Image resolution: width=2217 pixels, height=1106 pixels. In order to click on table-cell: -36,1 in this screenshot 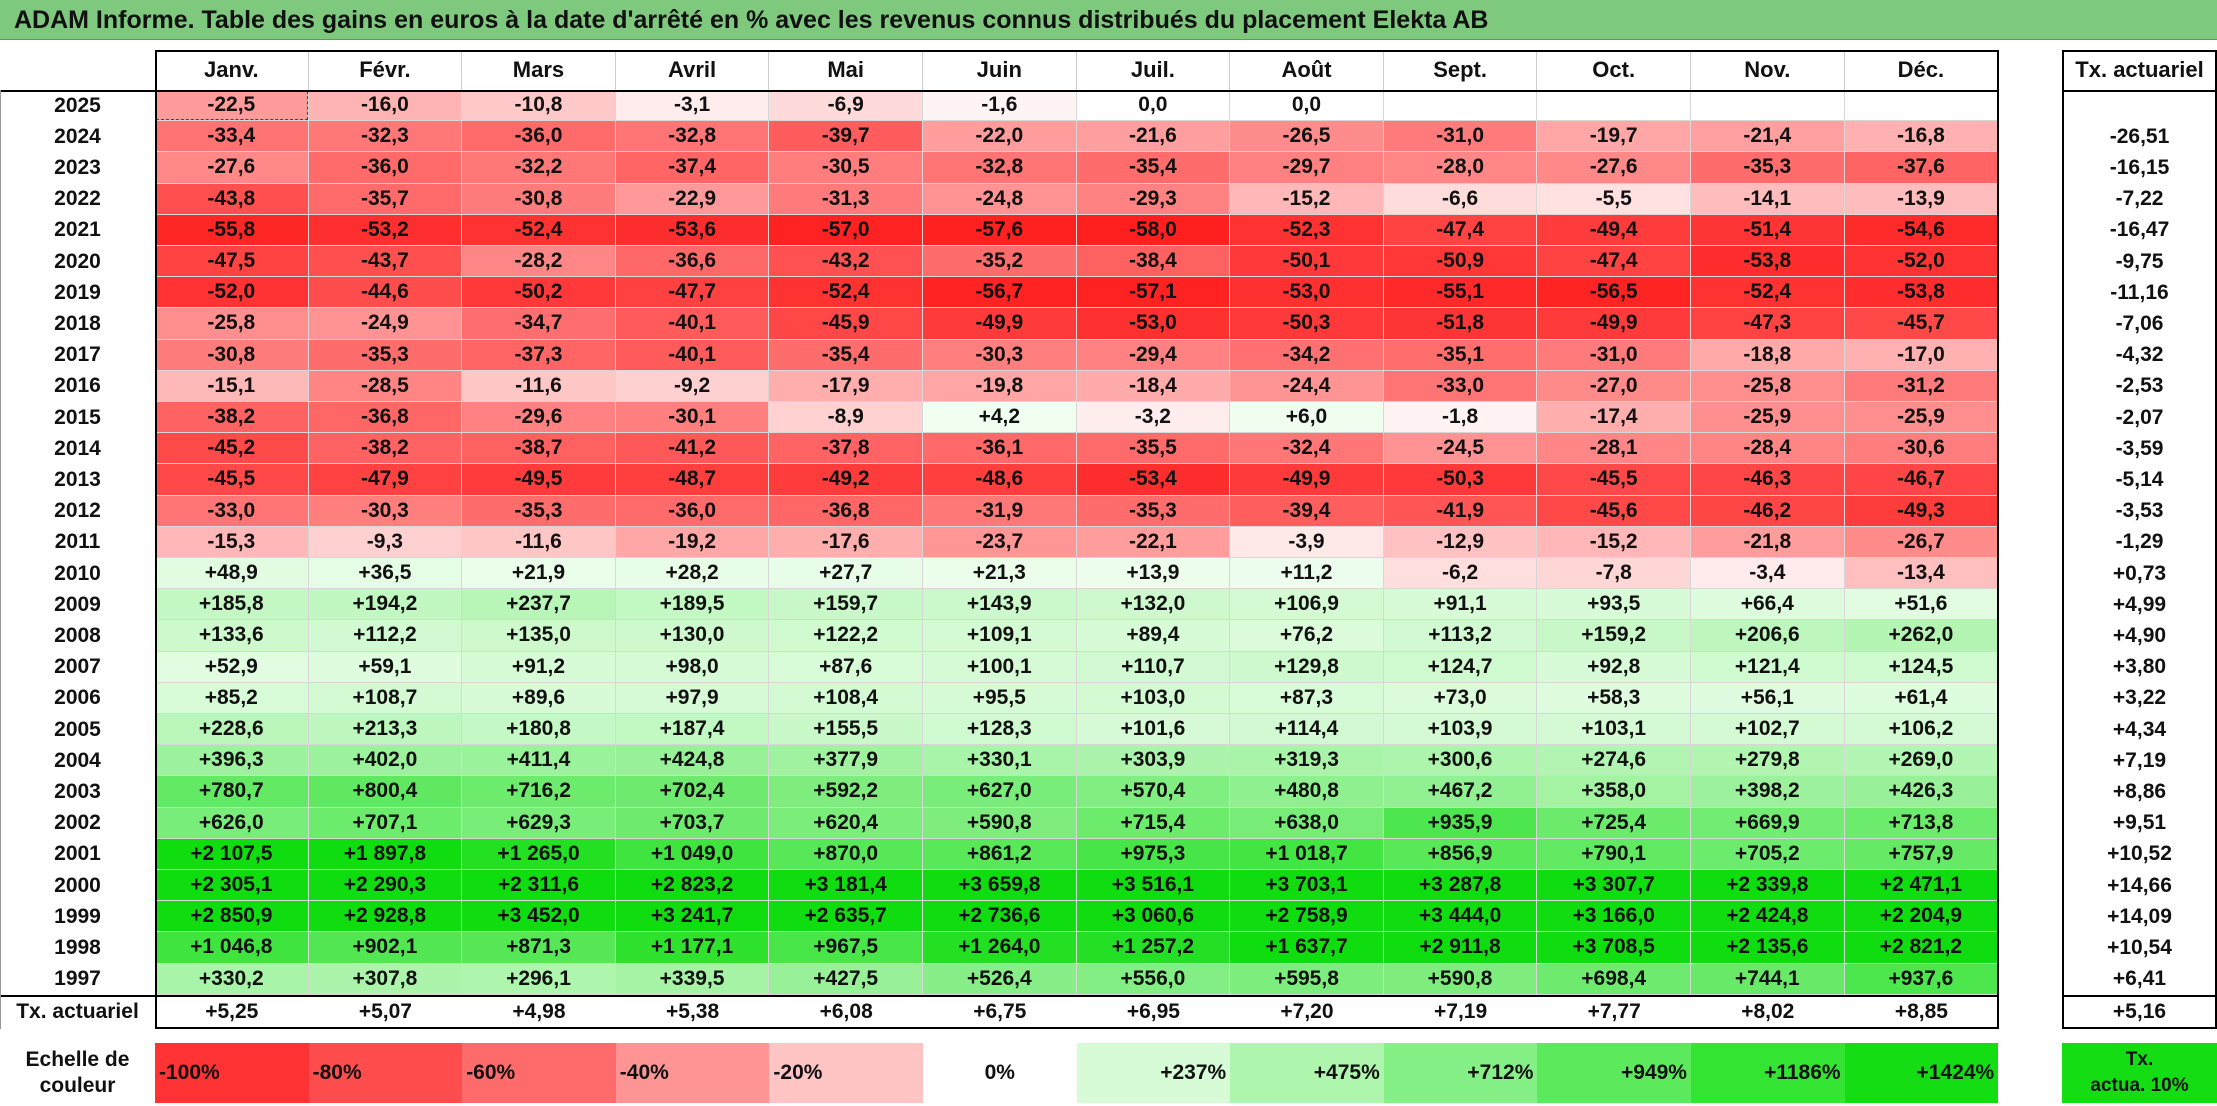, I will do `click(1000, 449)`.